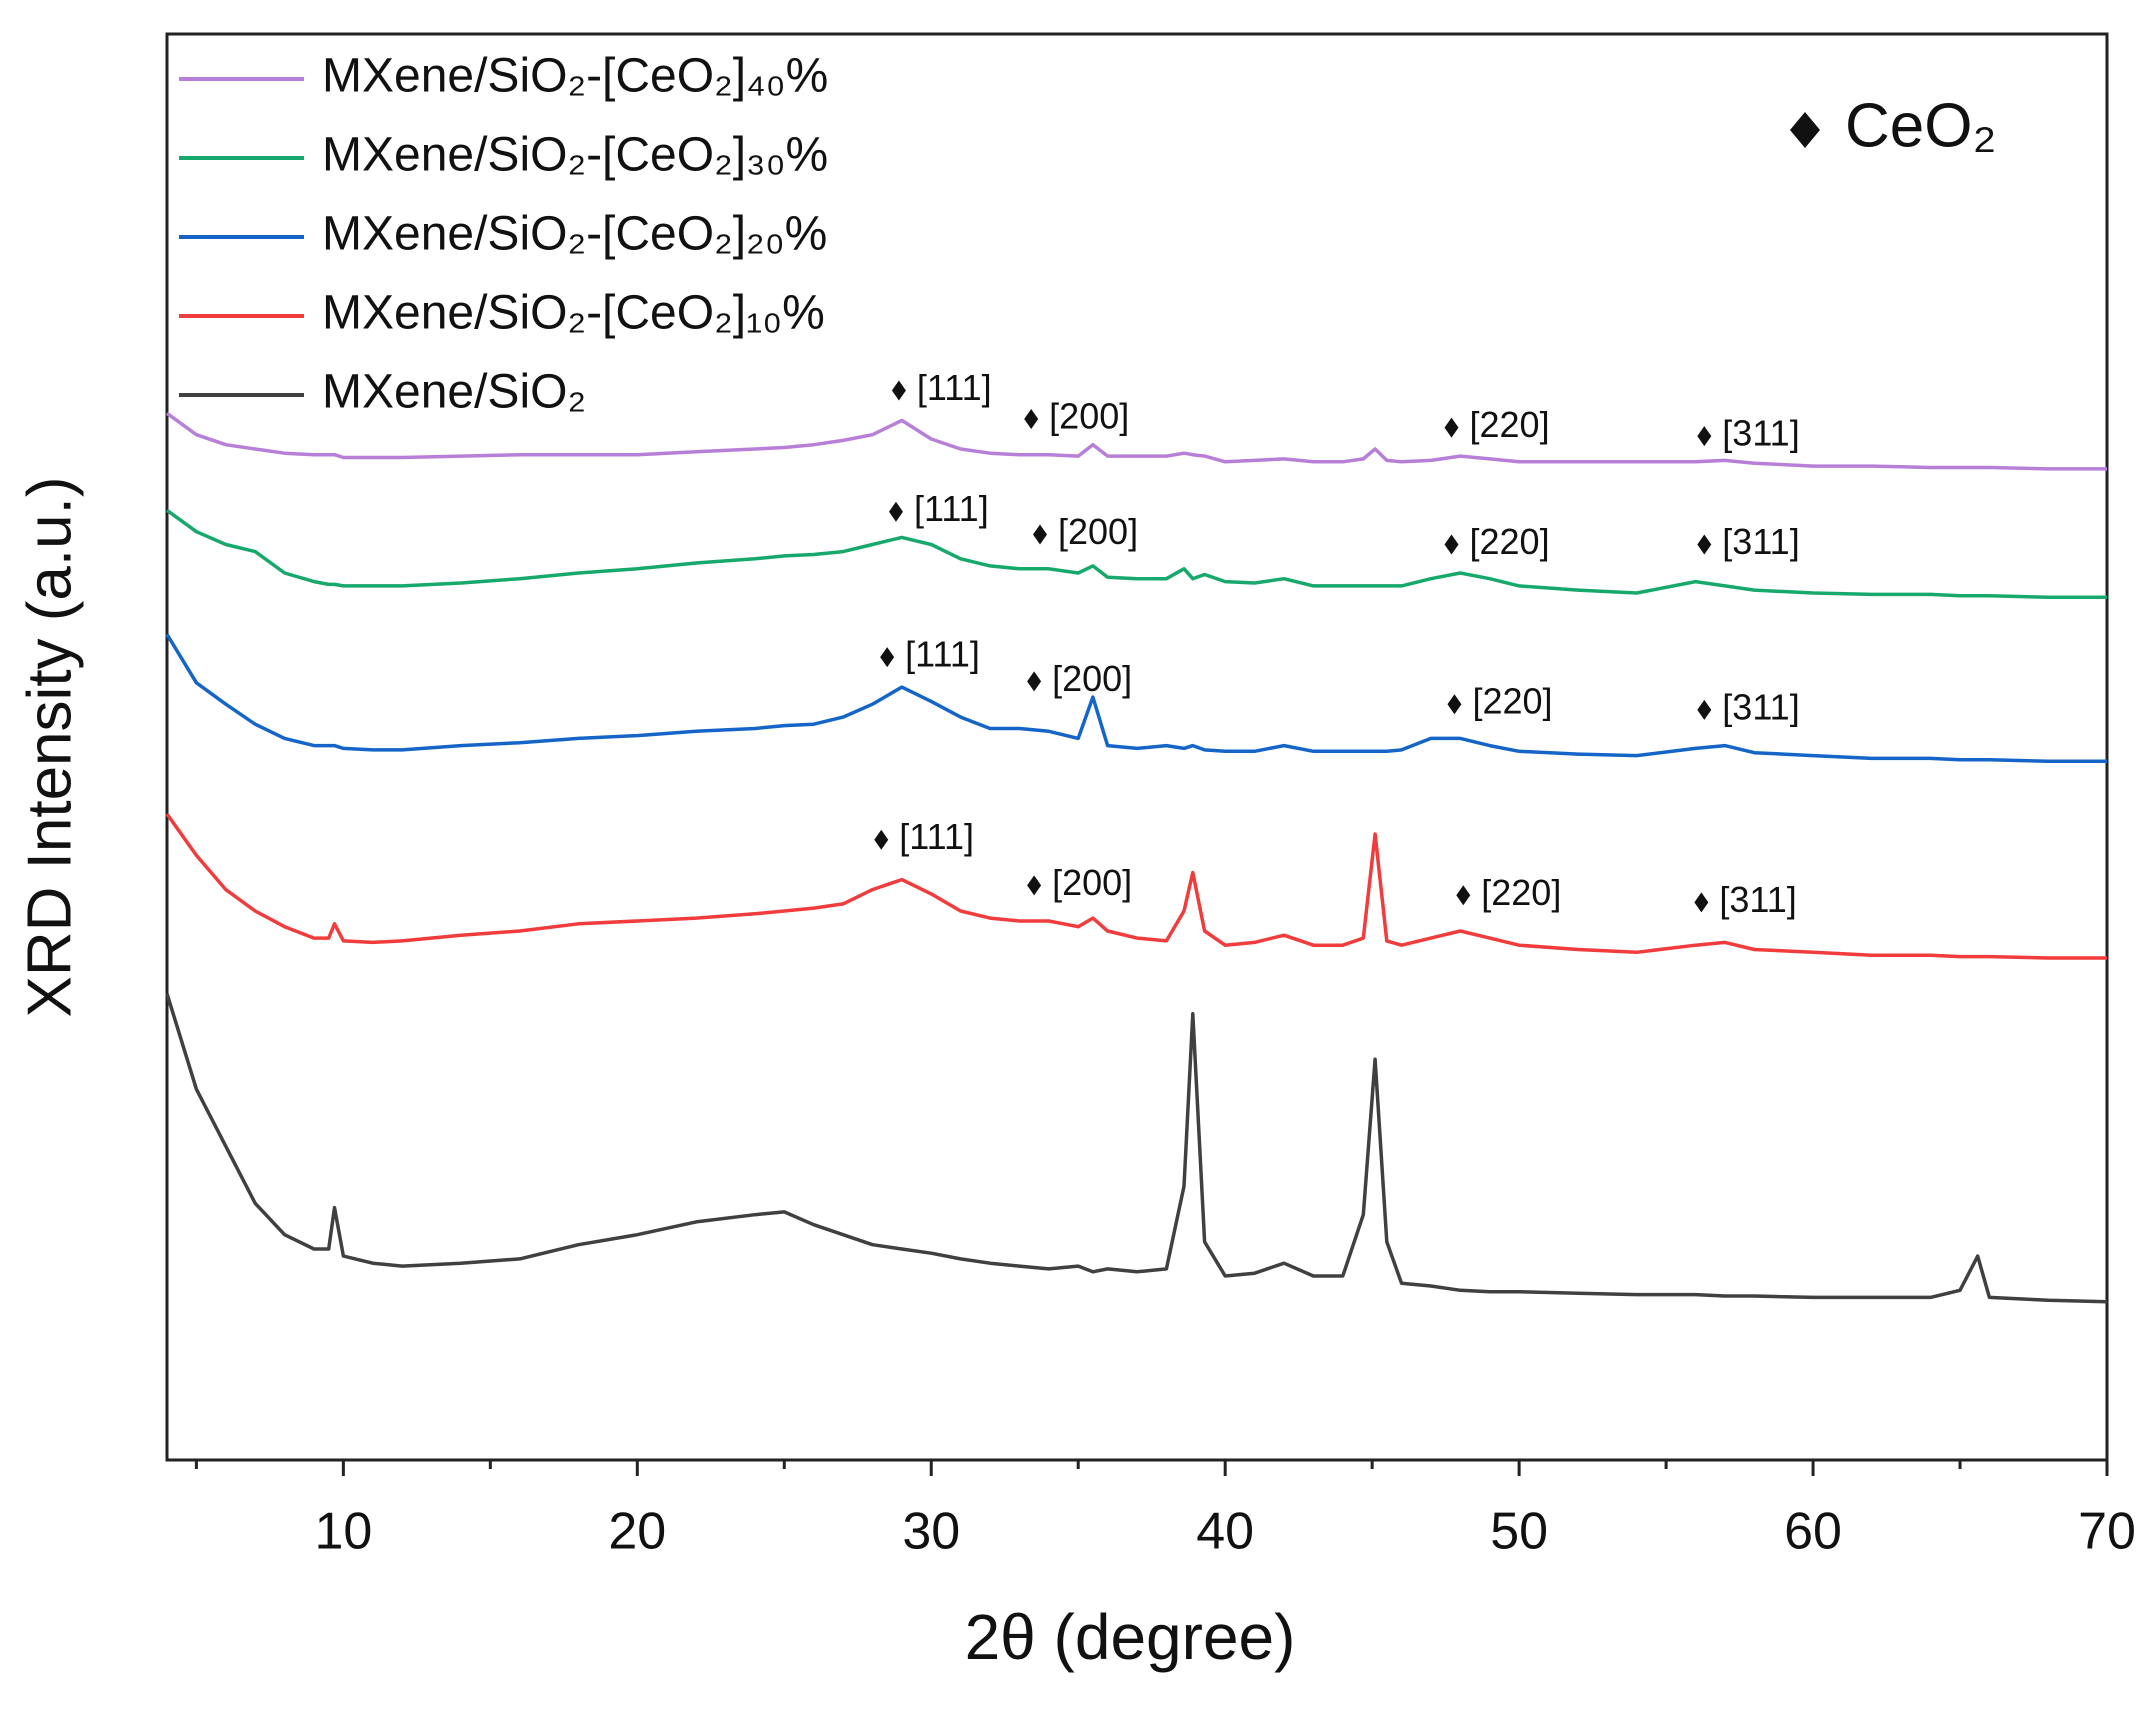  What do you see at coordinates (575, 76) in the screenshot?
I see `legend-label: MXene/SiO₂-[CeO₂]₄₀%` at bounding box center [575, 76].